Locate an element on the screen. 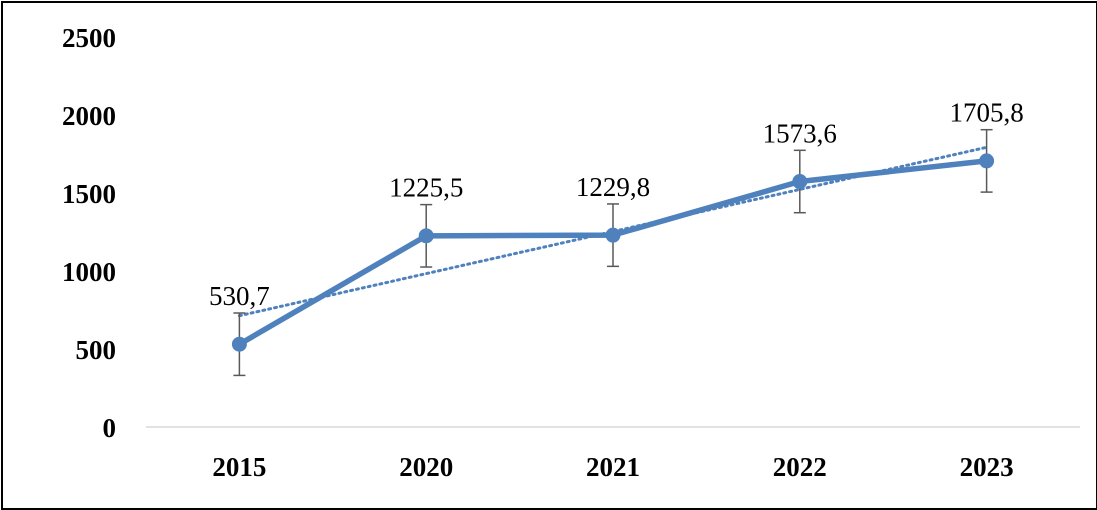 The width and height of the screenshot is (1097, 510). y-tick-label: 1500 is located at coordinates (89, 194).